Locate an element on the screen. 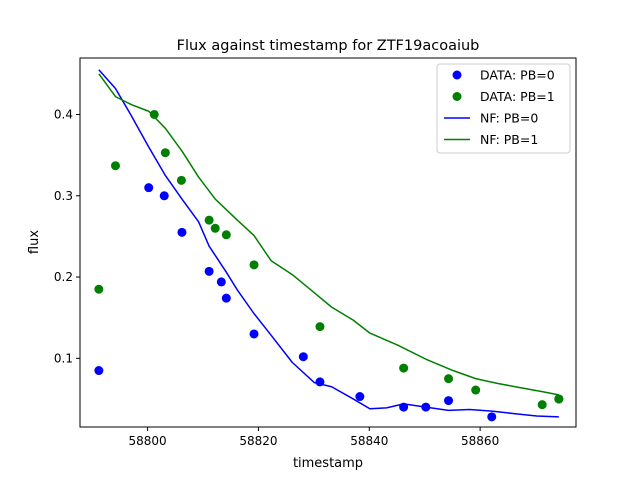  y-tick-label: 0.3 is located at coordinates (63, 196).